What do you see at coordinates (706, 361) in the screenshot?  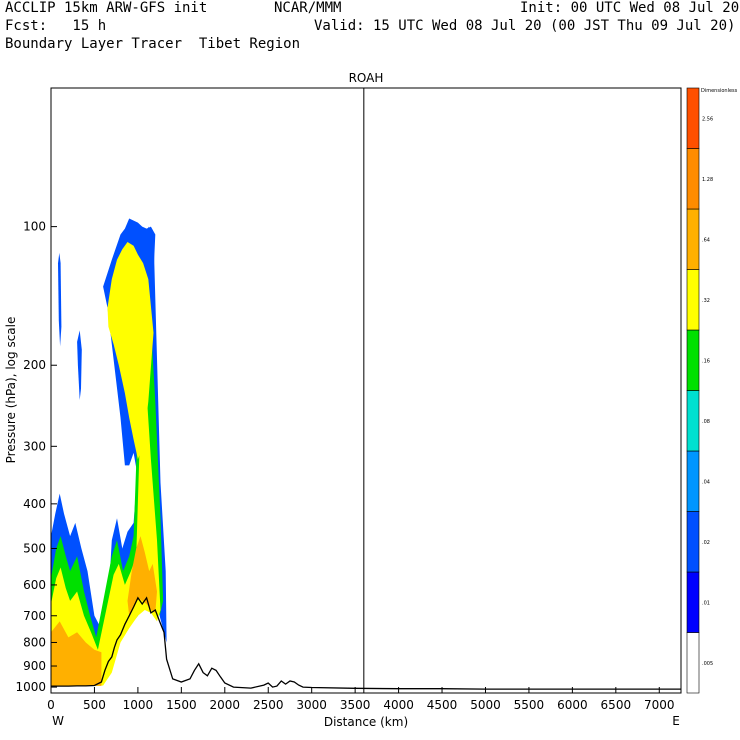 I see `colorbar-level-label: .16` at bounding box center [706, 361].